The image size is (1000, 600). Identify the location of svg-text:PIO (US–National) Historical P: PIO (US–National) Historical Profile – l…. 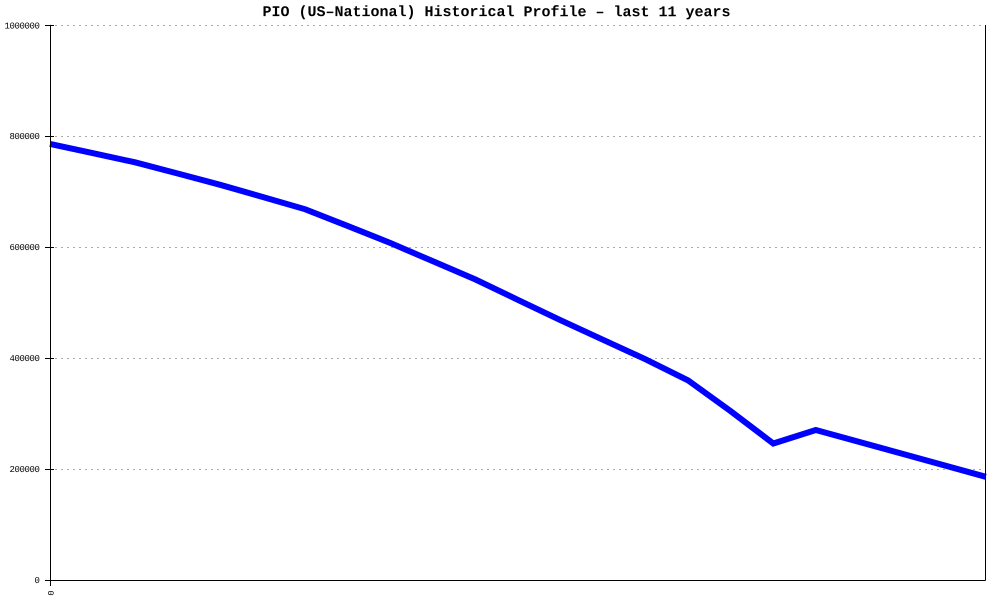
(496, 12).